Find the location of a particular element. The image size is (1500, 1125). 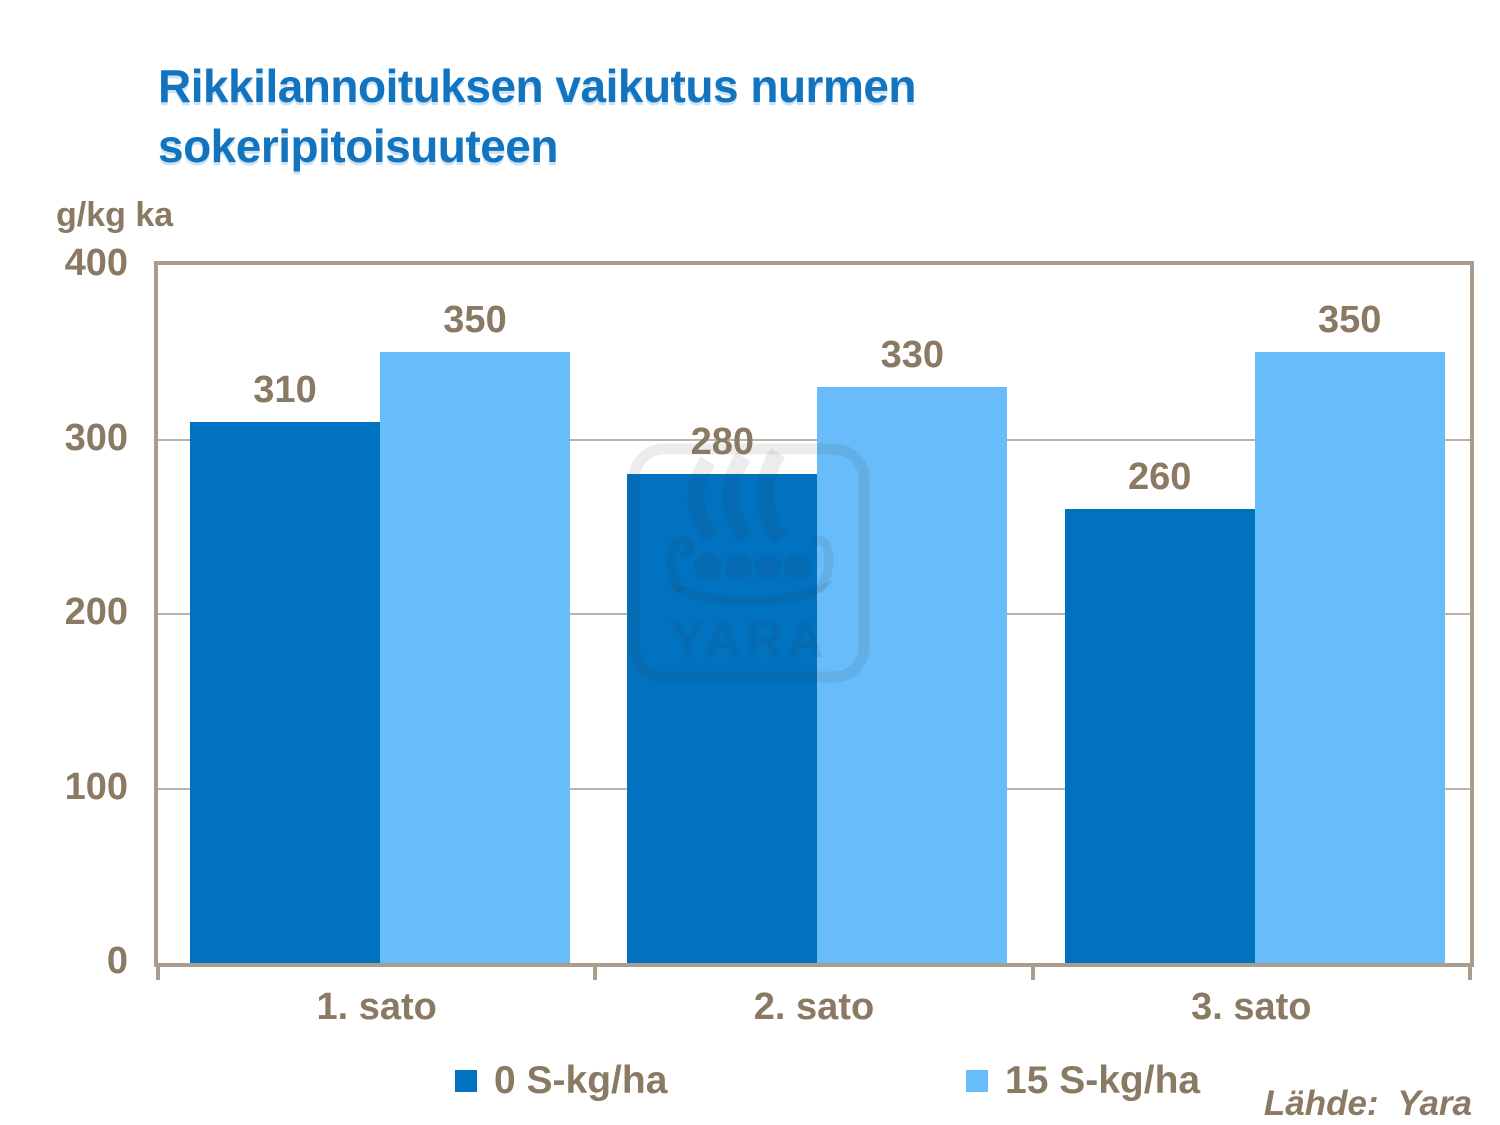

bar-value-label: 280 is located at coordinates (722, 442).